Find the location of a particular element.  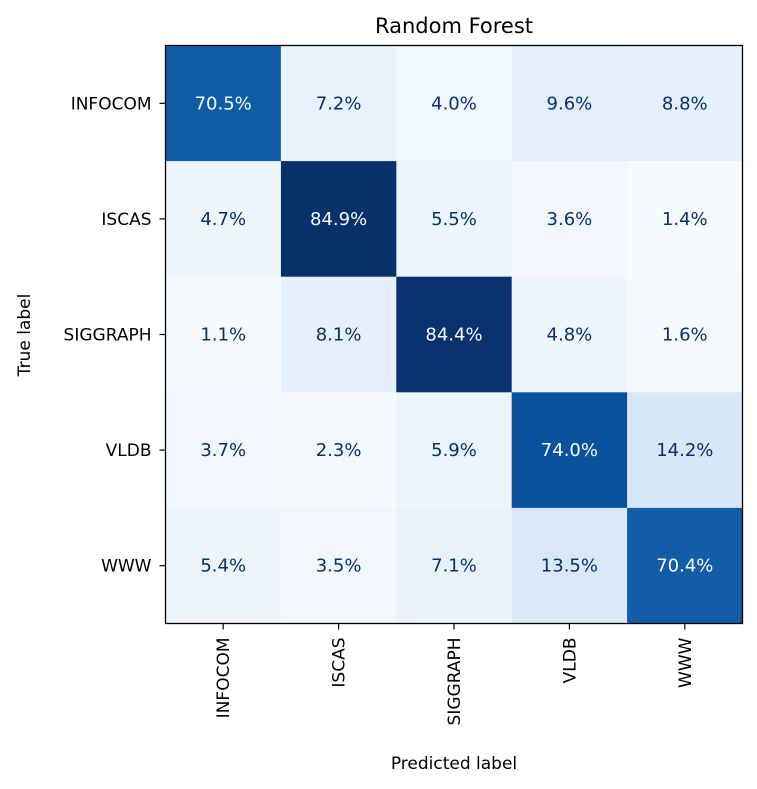

cell-value-label: 9.6% is located at coordinates (570, 103).